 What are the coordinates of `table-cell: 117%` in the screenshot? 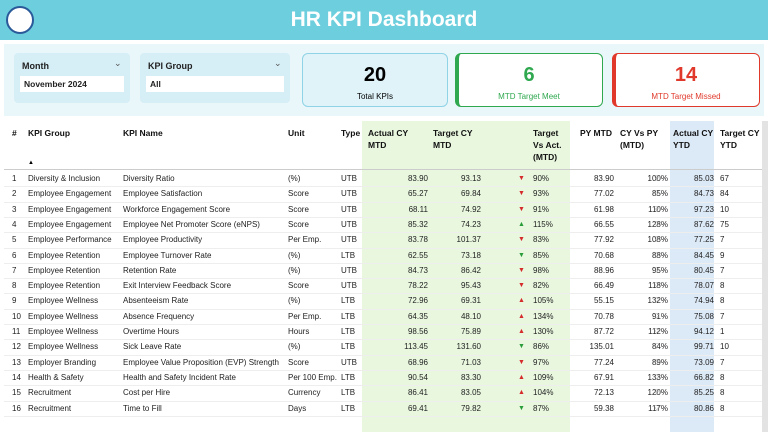 It's located at (658, 408).